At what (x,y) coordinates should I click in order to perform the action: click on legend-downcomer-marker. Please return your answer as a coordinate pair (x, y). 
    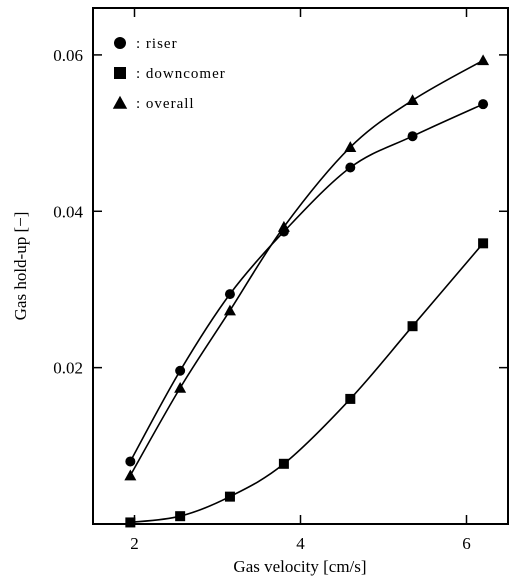
    Looking at the image, I should click on (120, 73).